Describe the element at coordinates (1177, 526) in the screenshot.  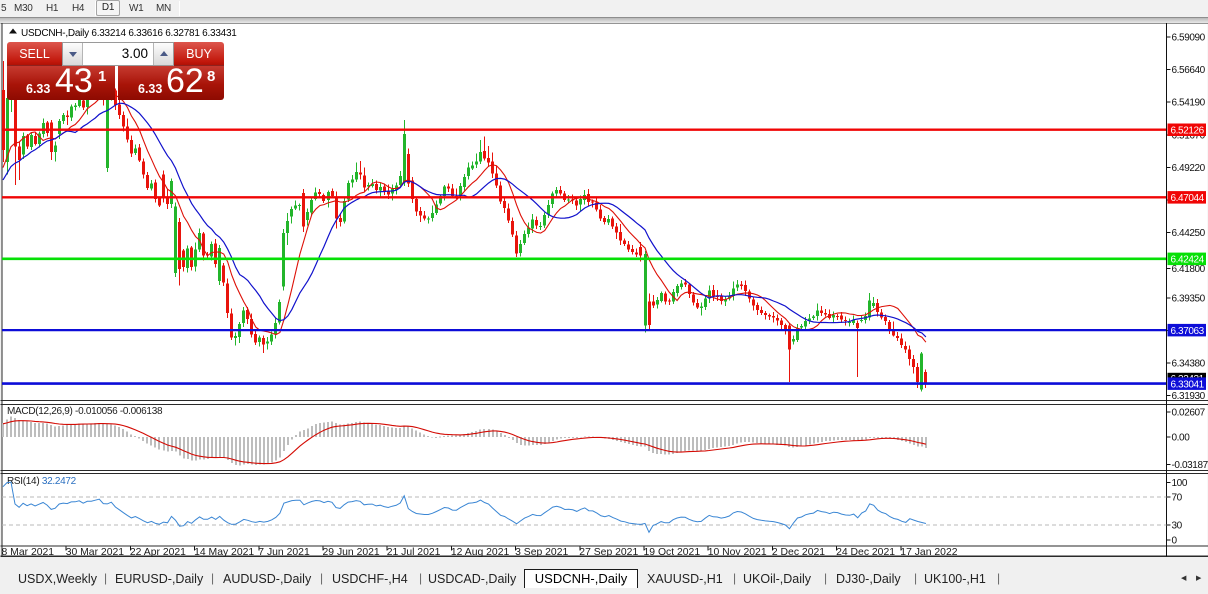
I see `svg-text: 30` at that location.